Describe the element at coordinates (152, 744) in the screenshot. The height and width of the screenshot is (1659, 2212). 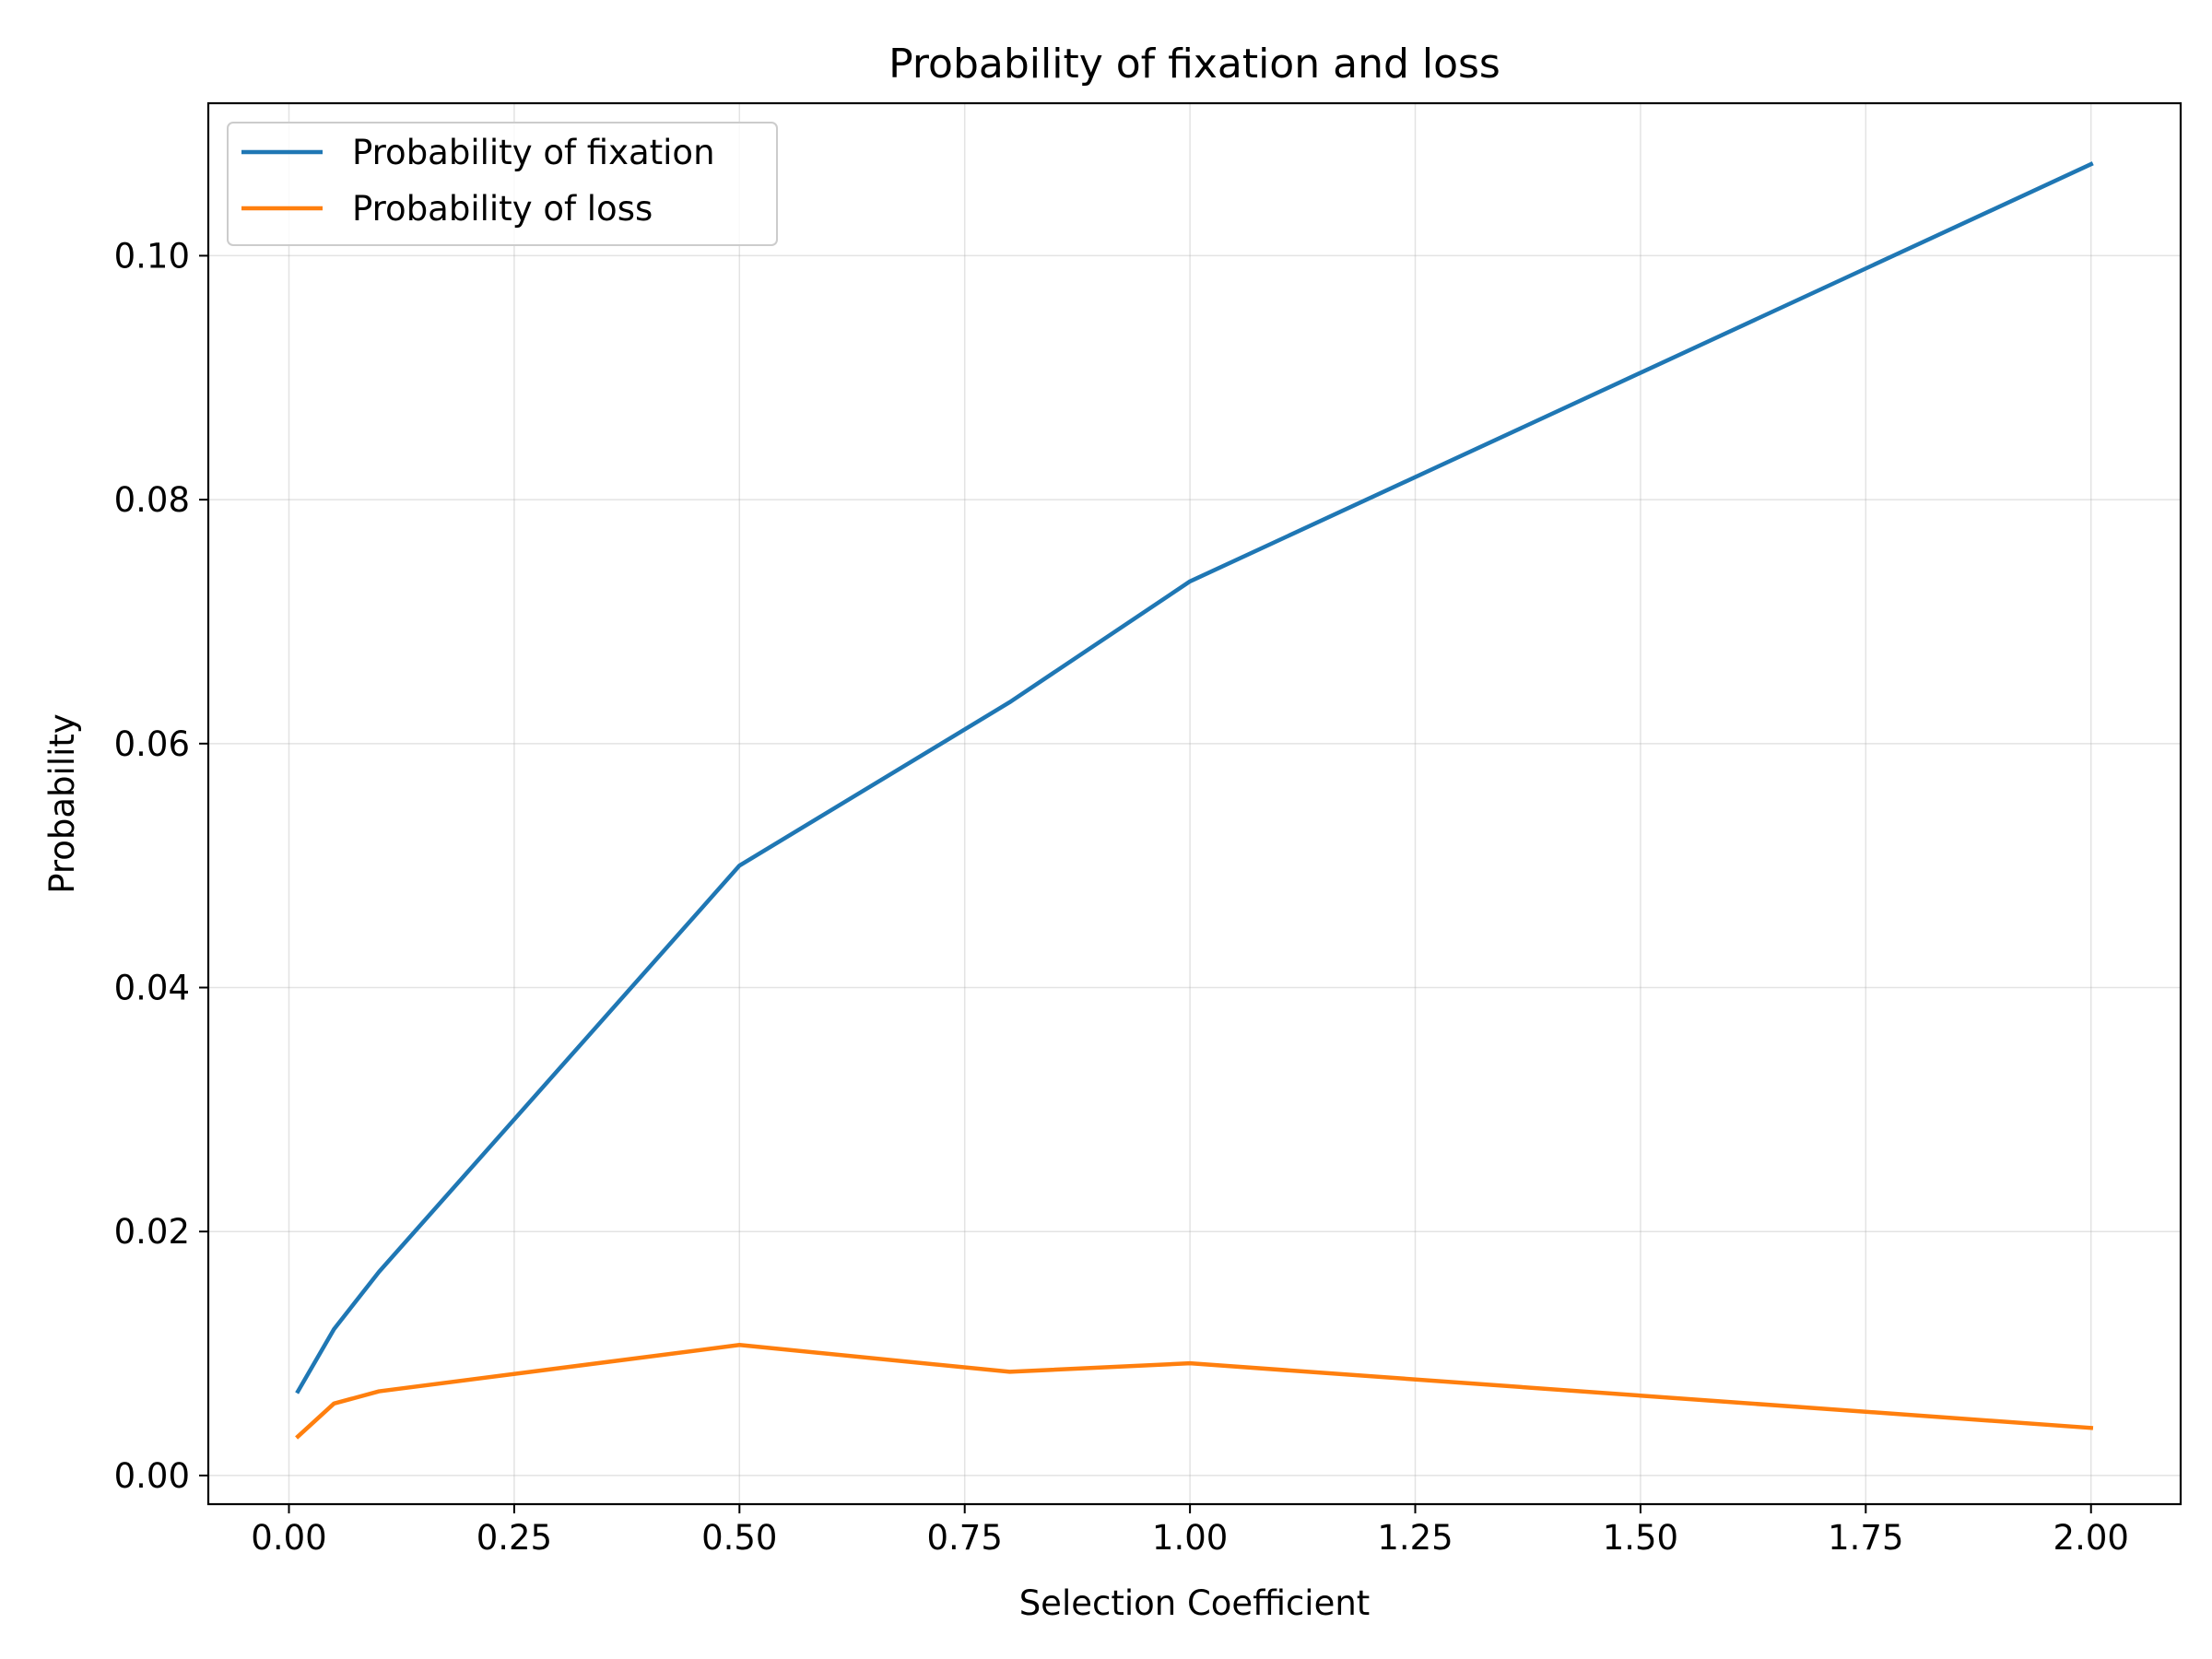
I see `y-tick-label: 0.06` at that location.